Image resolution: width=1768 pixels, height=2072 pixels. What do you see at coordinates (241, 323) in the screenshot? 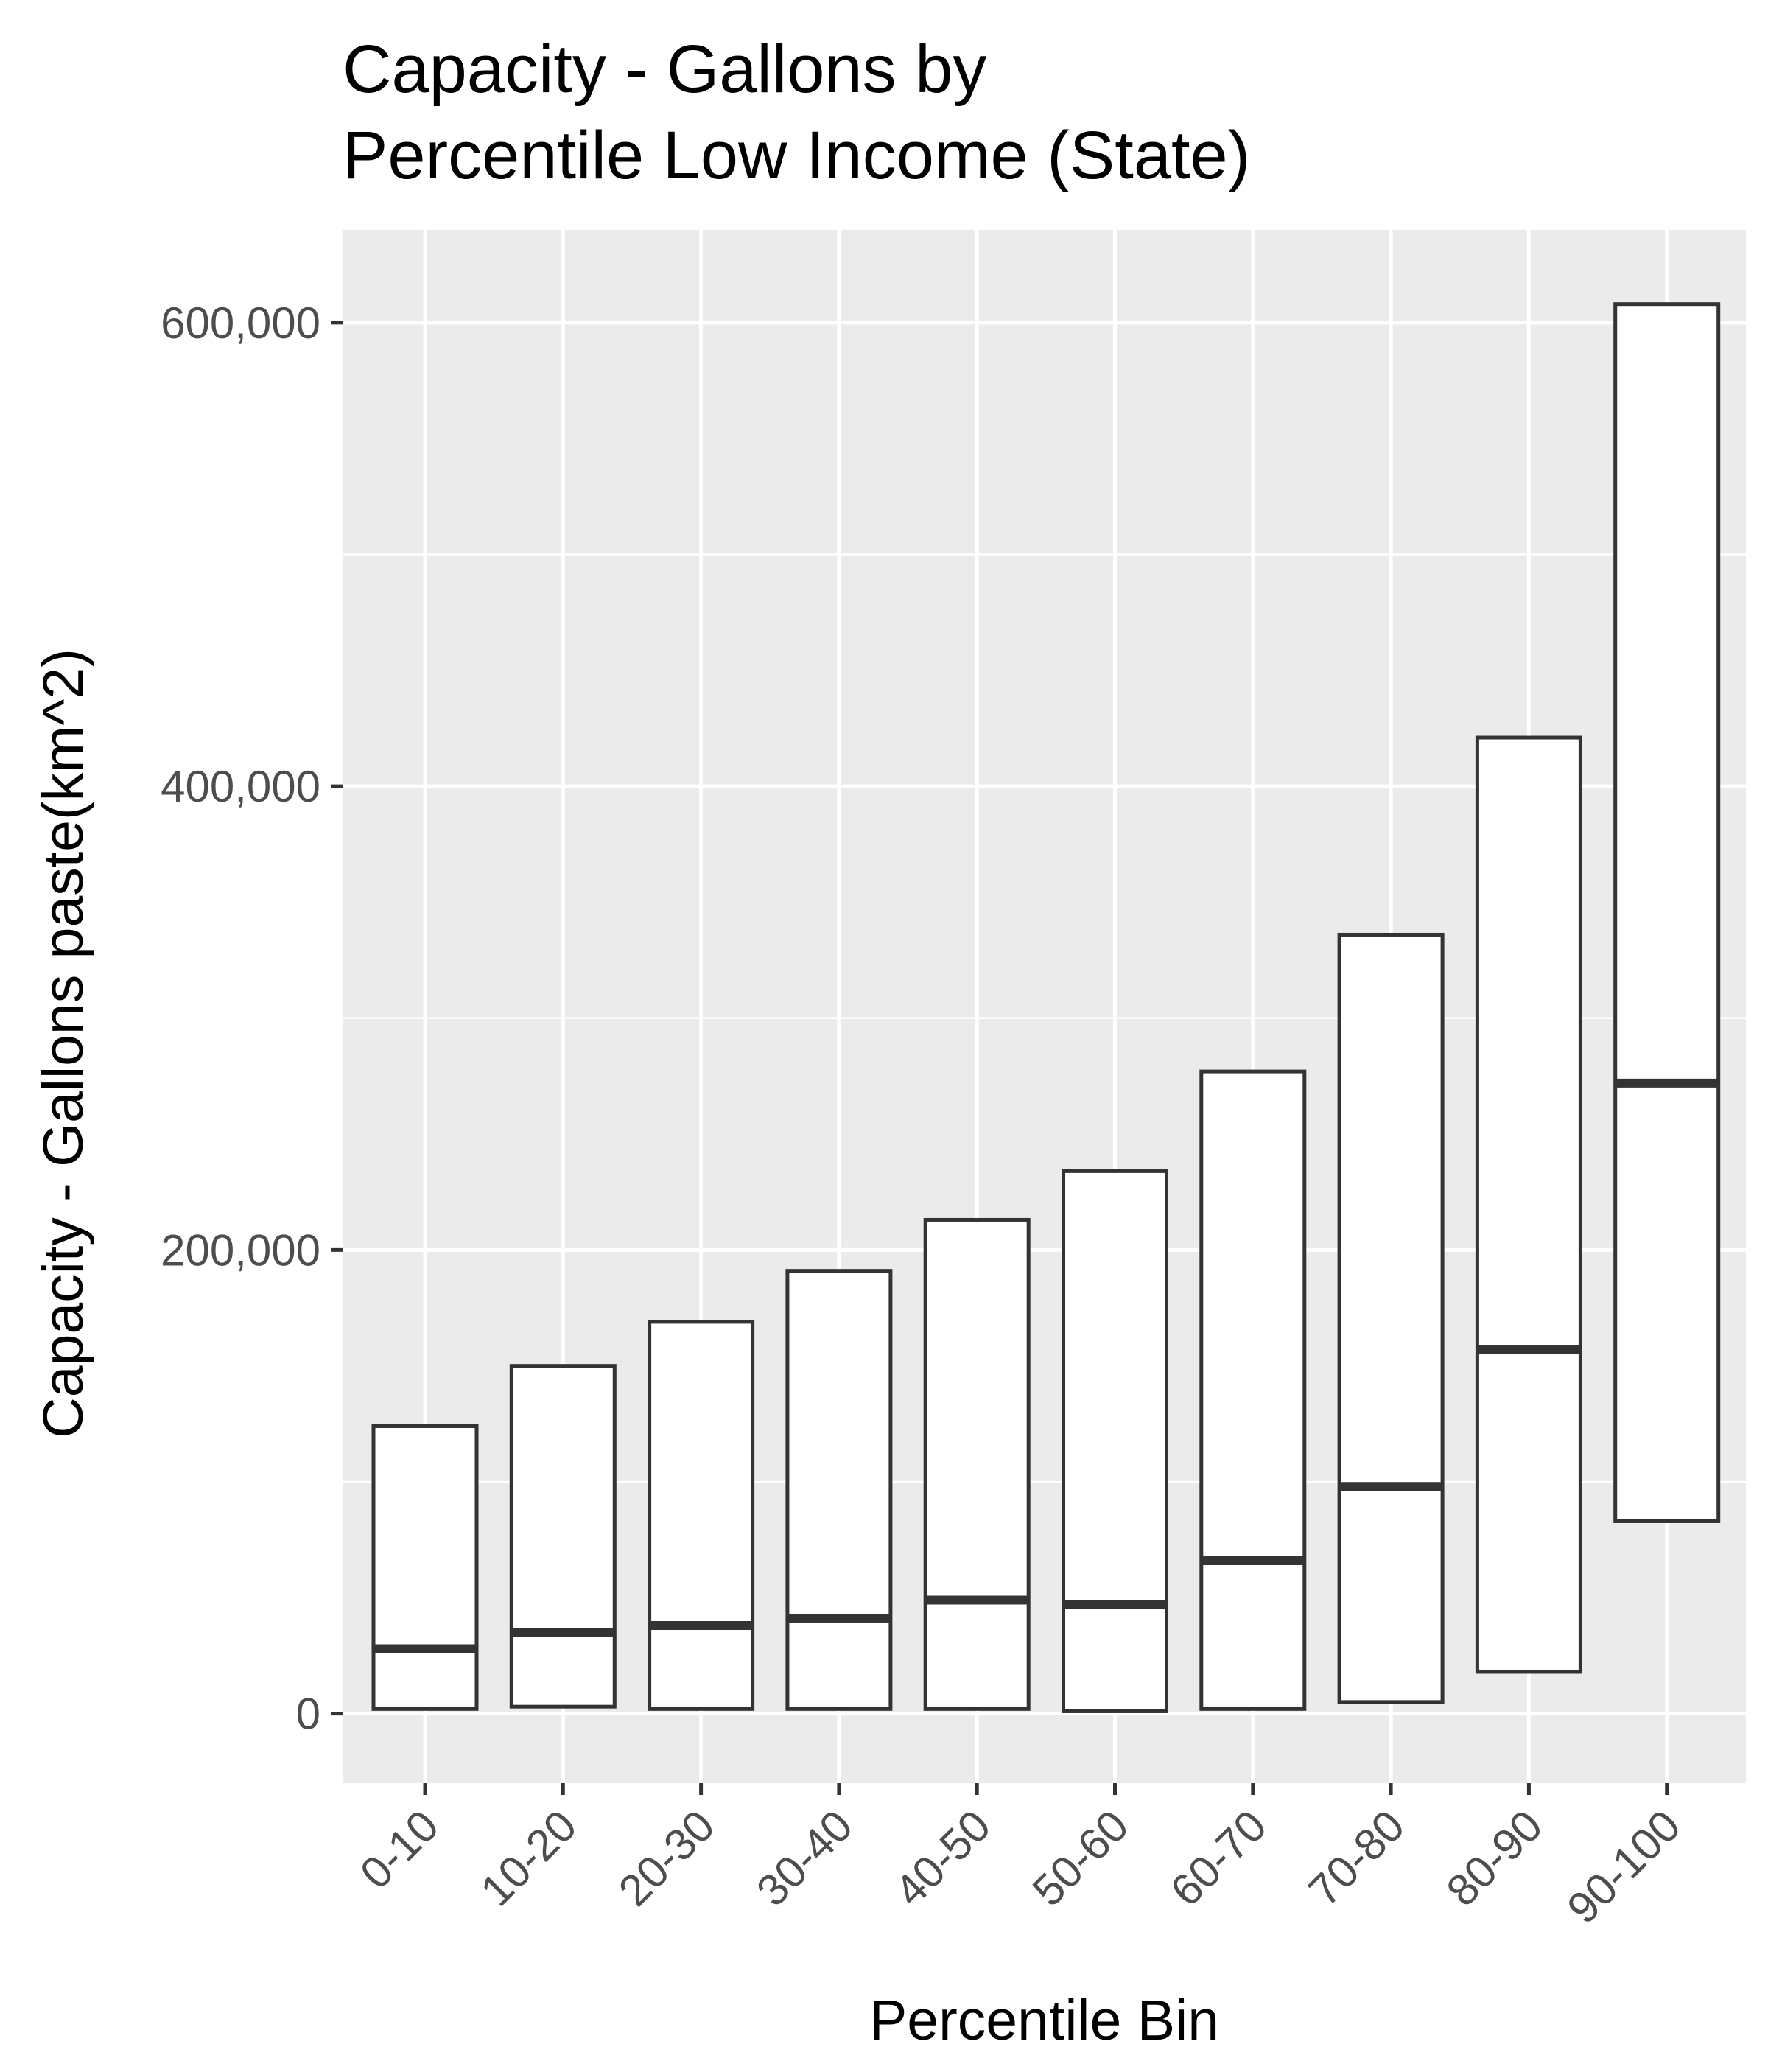
I see `y-tick-label: 600,000` at bounding box center [241, 323].